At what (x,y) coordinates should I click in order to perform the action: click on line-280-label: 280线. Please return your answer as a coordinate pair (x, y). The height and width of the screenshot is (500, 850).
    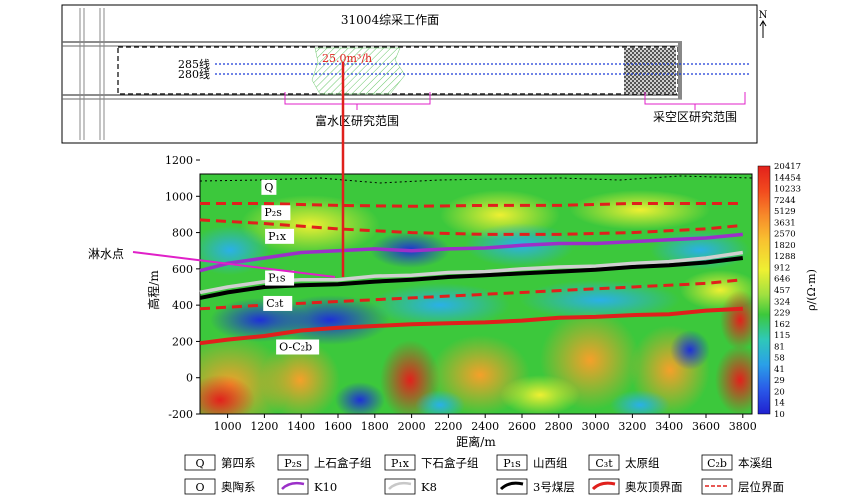
    Looking at the image, I should click on (194, 74).